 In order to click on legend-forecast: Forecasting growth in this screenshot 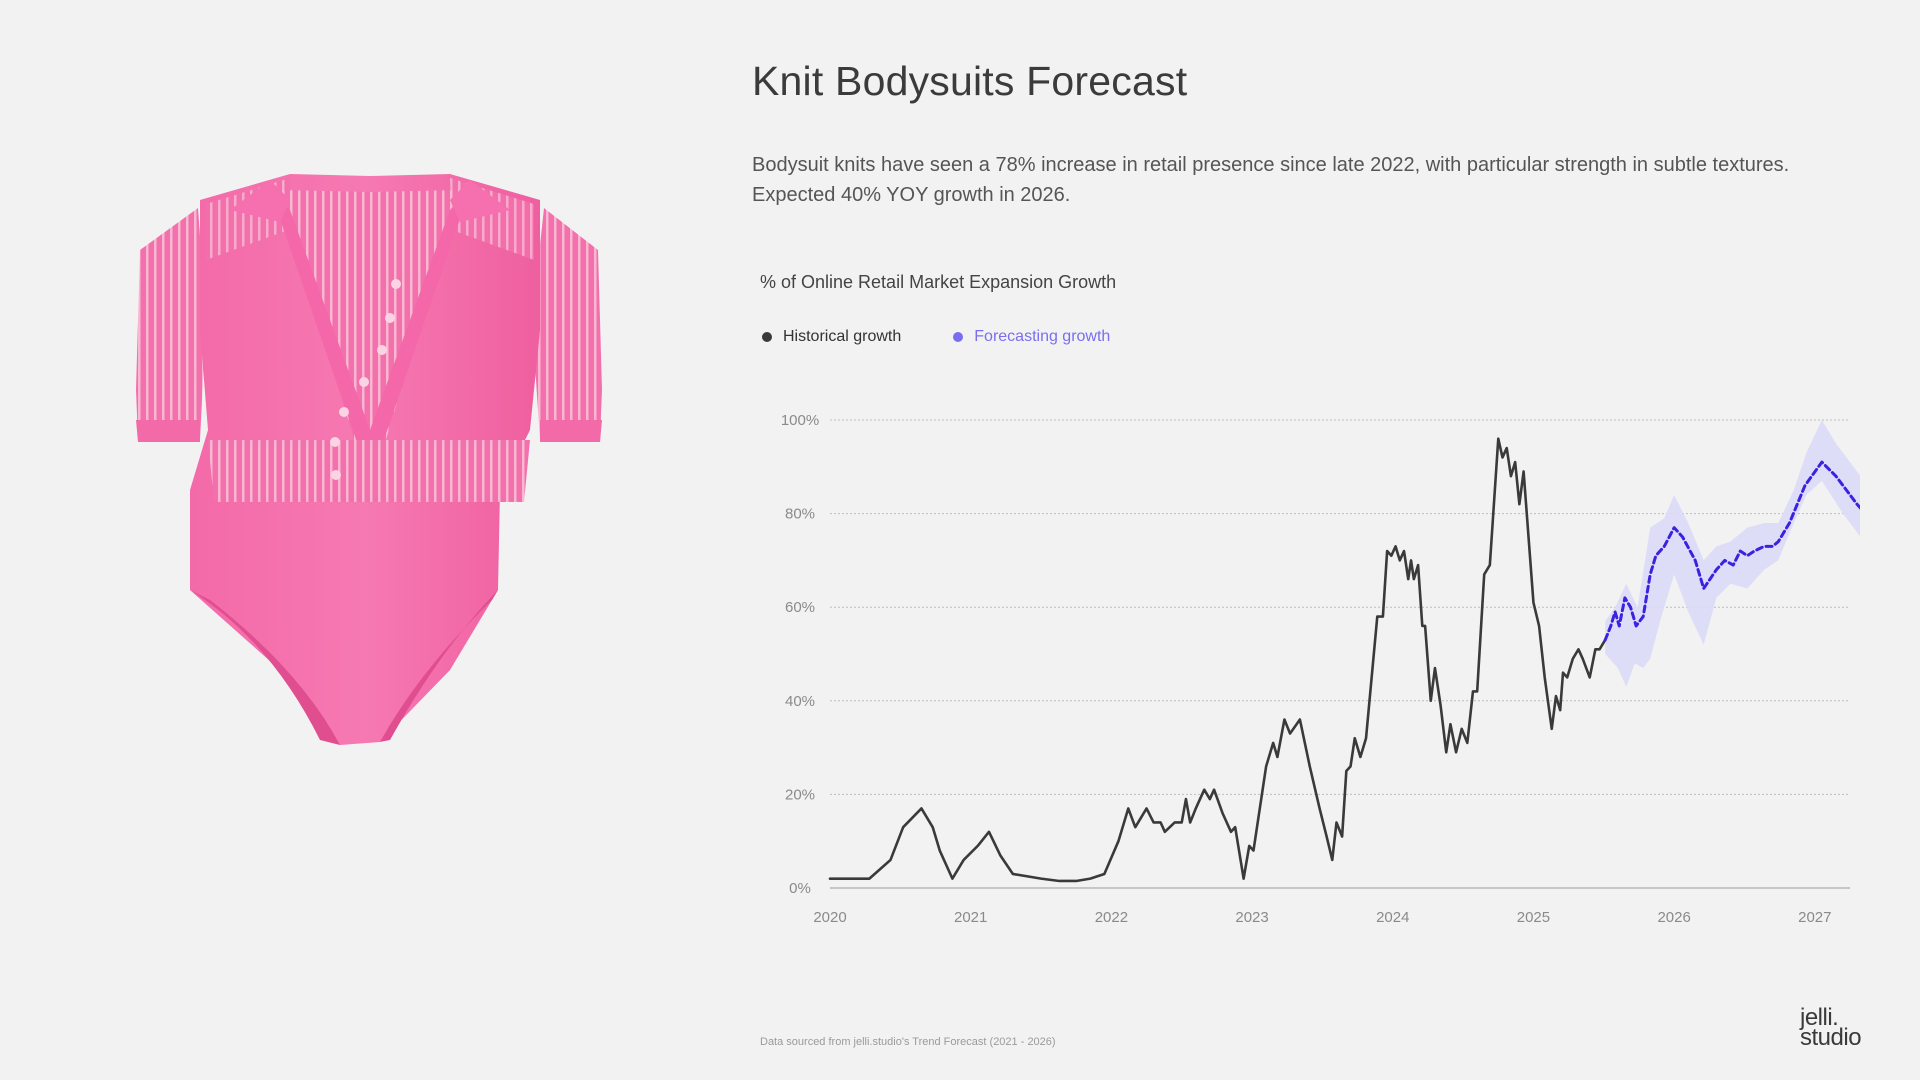, I will do `click(1031, 337)`.